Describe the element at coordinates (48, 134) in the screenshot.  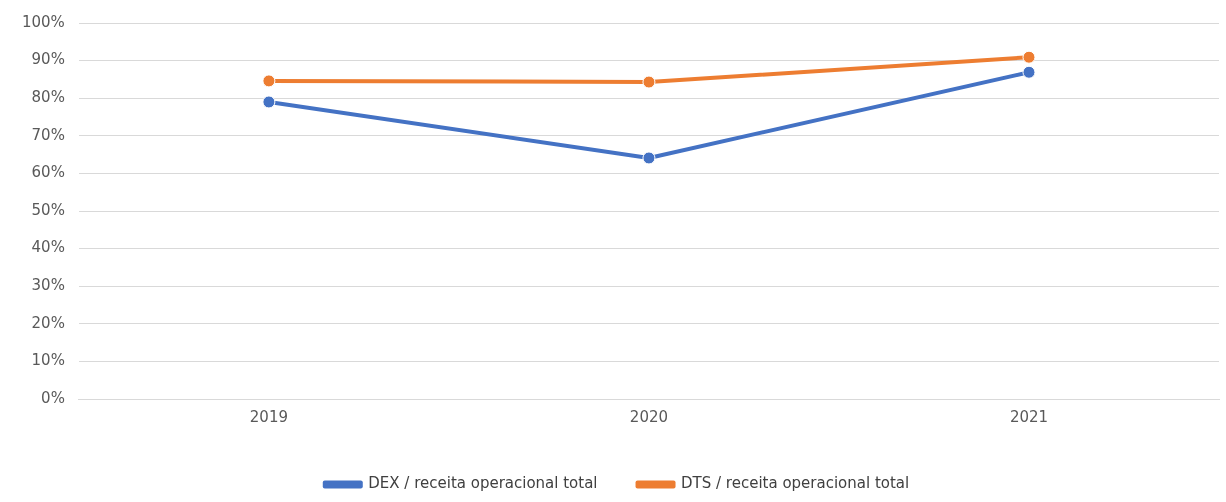
I see `y-tick-label: 70%` at that location.